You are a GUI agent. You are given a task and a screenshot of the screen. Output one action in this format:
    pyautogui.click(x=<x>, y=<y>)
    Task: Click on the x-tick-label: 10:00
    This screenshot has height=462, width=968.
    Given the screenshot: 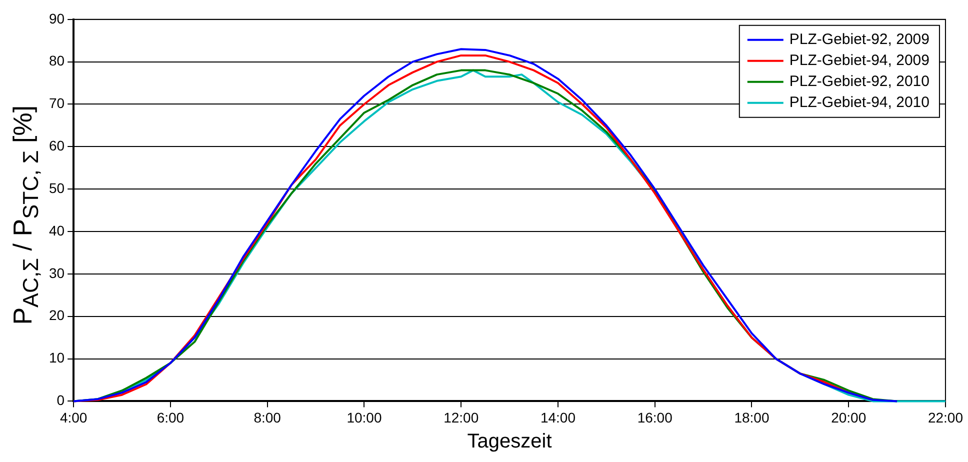 What is the action you would take?
    pyautogui.click(x=364, y=417)
    